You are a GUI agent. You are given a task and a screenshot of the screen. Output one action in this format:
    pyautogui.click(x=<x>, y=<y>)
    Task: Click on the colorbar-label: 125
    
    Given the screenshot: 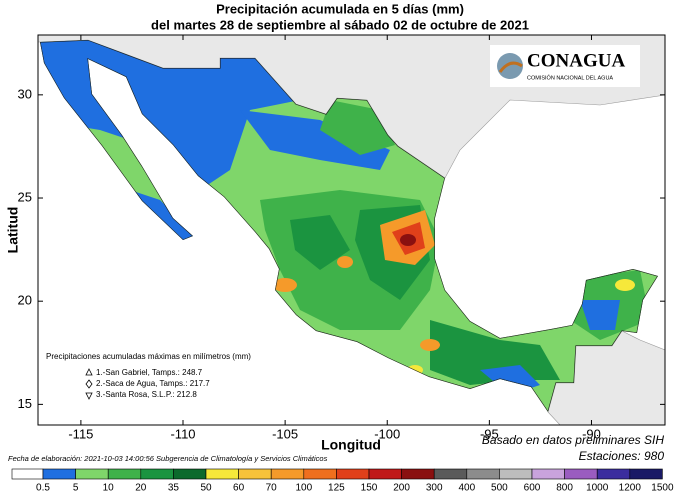 What is the action you would take?
    pyautogui.click(x=336, y=488)
    